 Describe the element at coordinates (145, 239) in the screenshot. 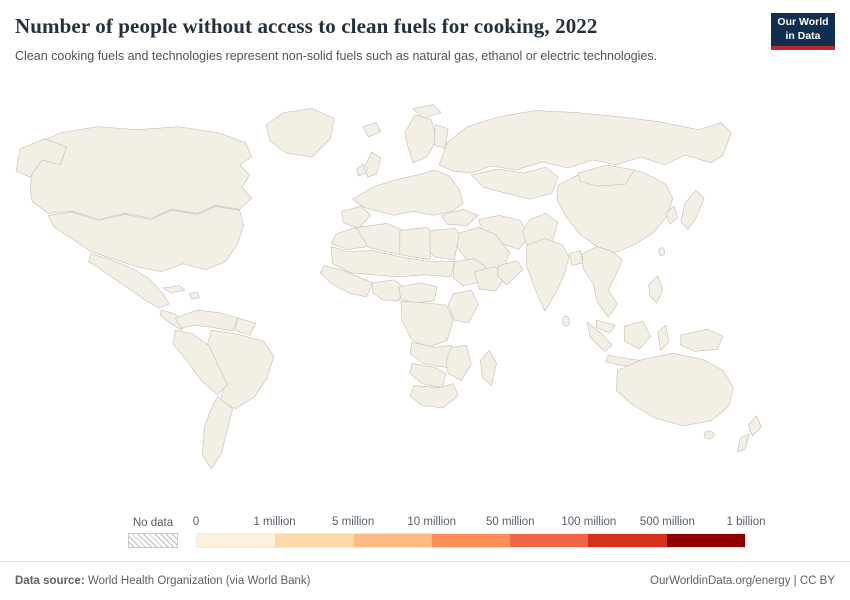

I see `region-usa` at that location.